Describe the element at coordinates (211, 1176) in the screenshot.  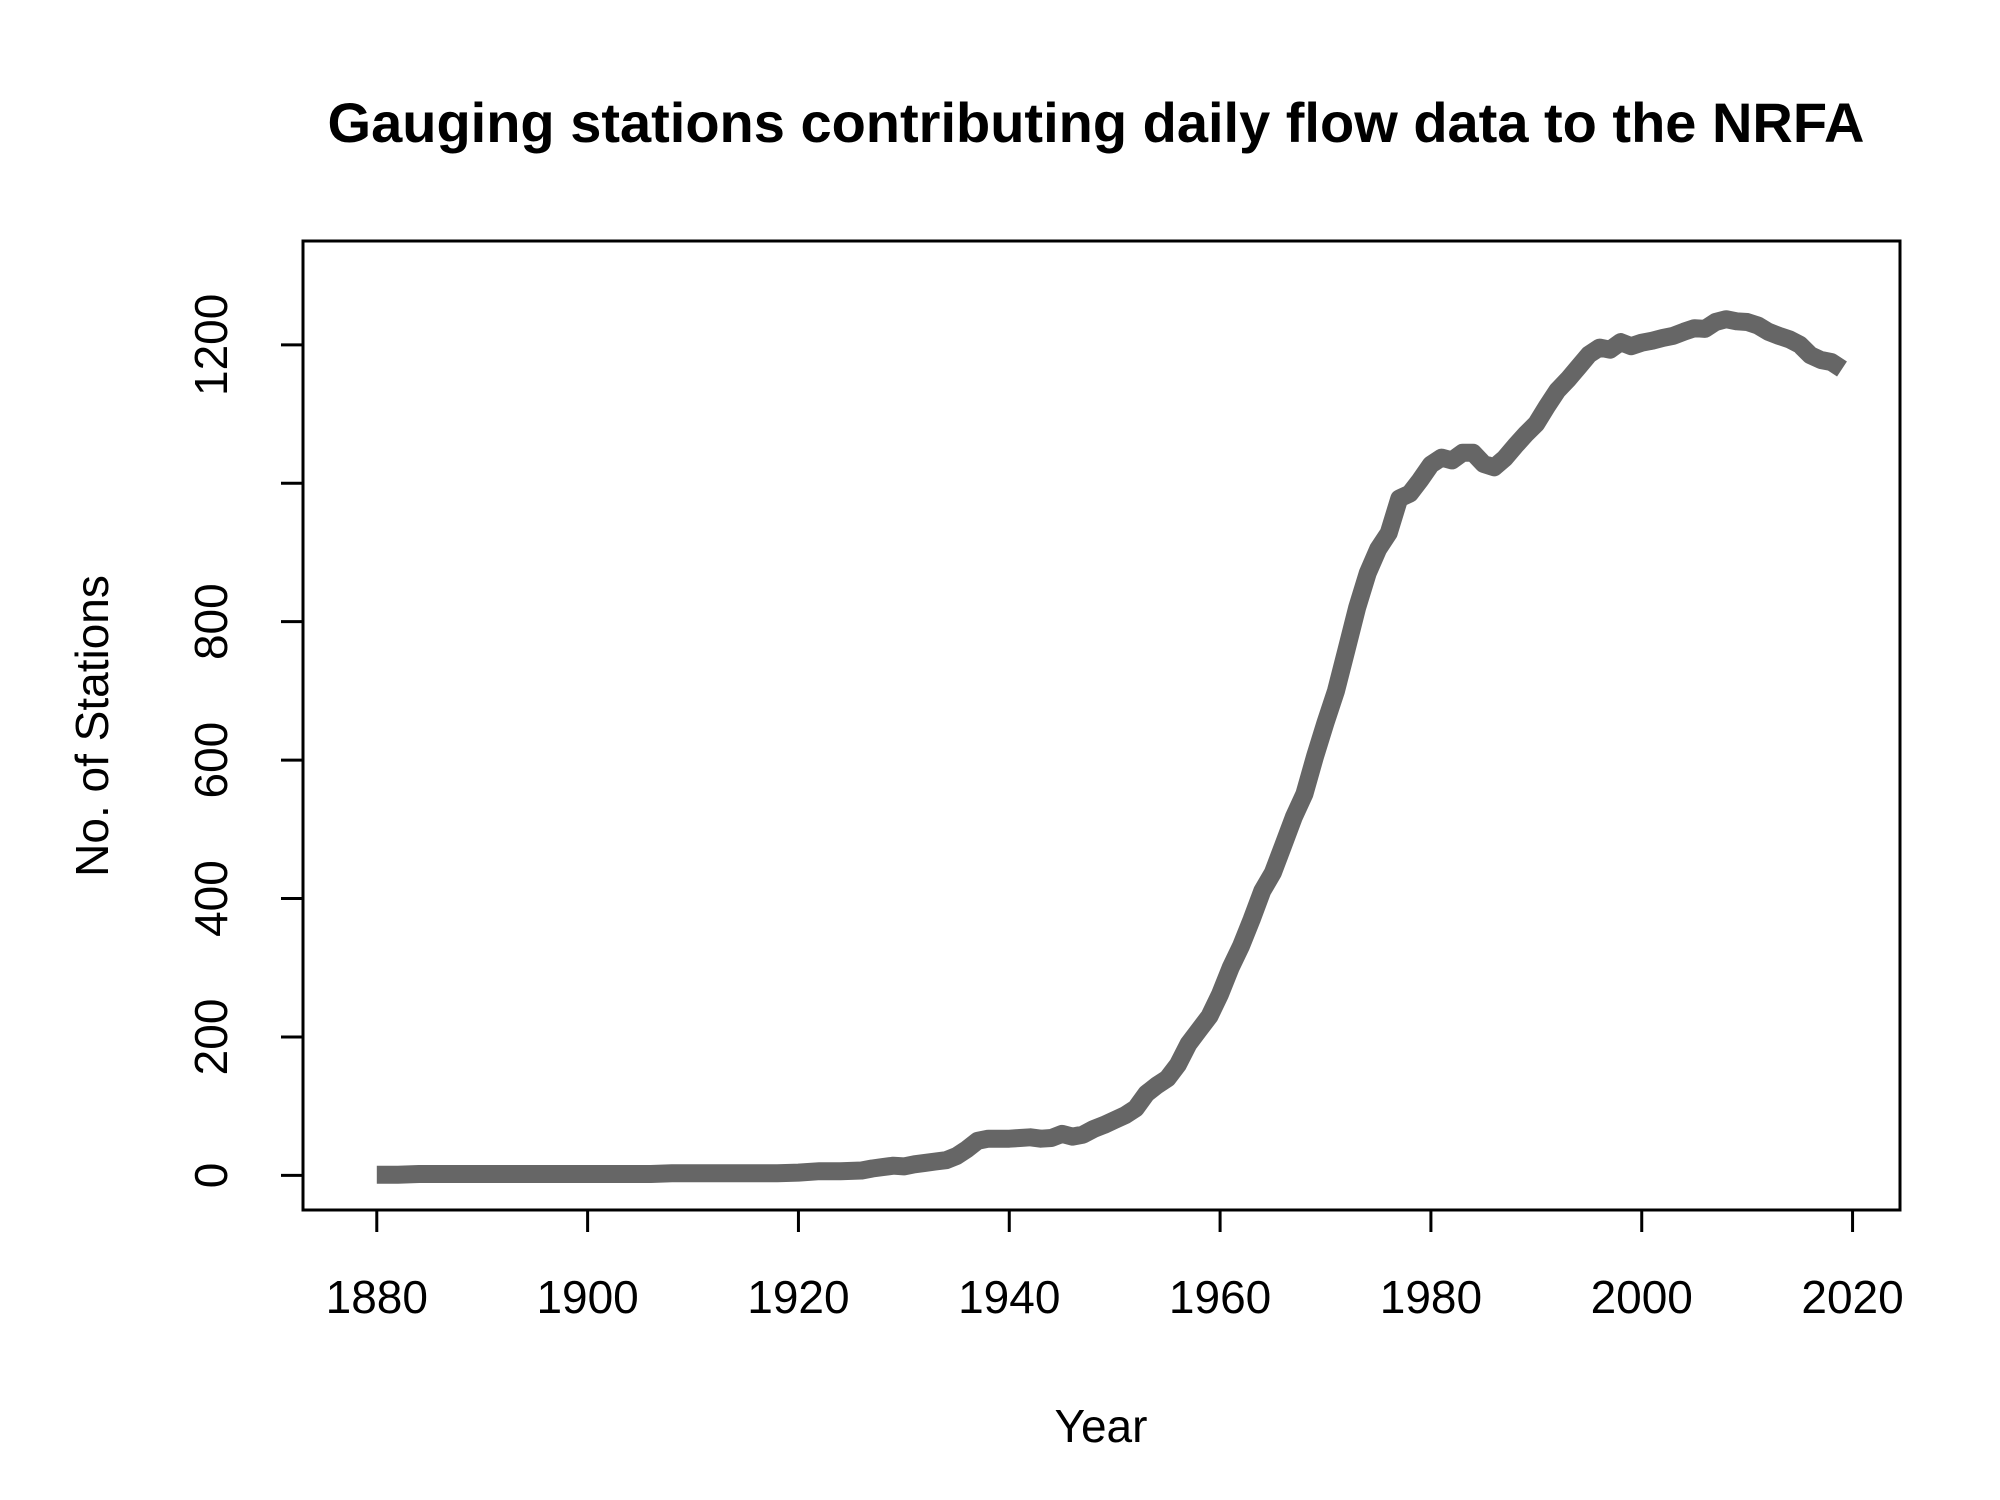
I see `y-tick-label: 0` at that location.